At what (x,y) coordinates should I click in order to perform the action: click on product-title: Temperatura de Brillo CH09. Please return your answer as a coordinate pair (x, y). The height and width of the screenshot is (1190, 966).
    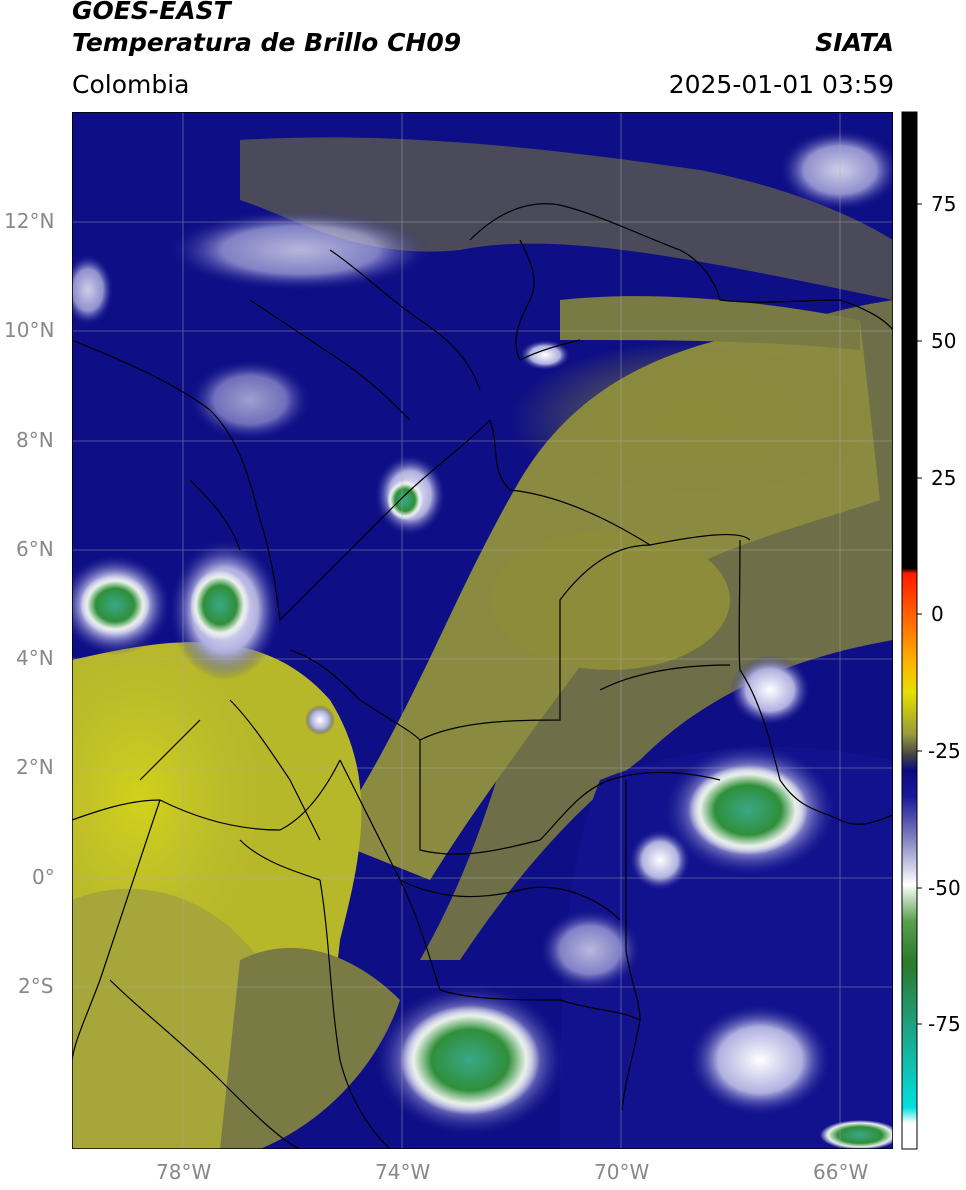
    Looking at the image, I should click on (267, 42).